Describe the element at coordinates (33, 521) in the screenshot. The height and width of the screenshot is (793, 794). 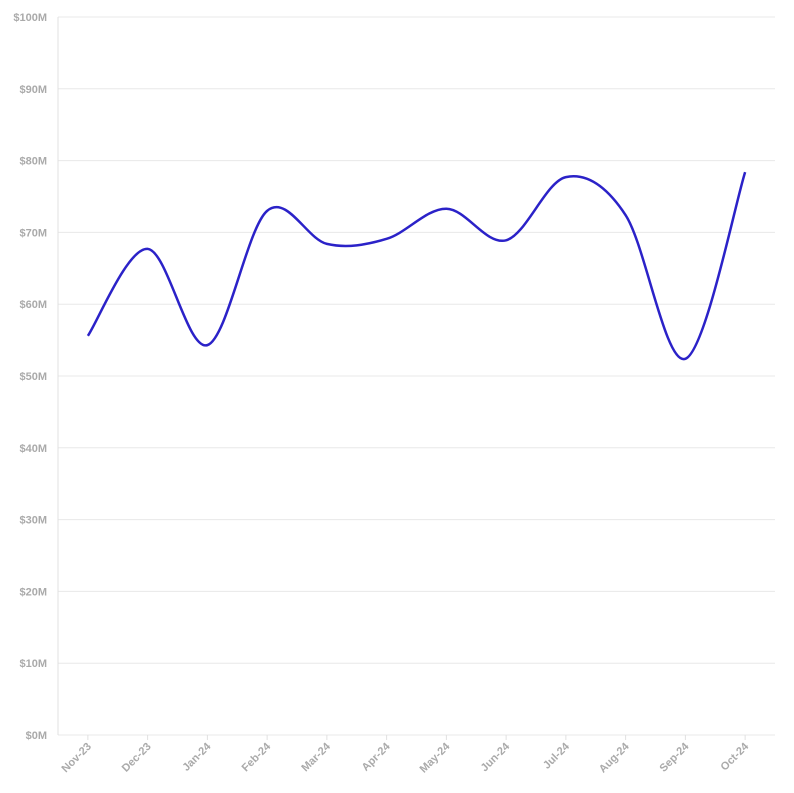
I see `y-tick-label: $30M` at that location.